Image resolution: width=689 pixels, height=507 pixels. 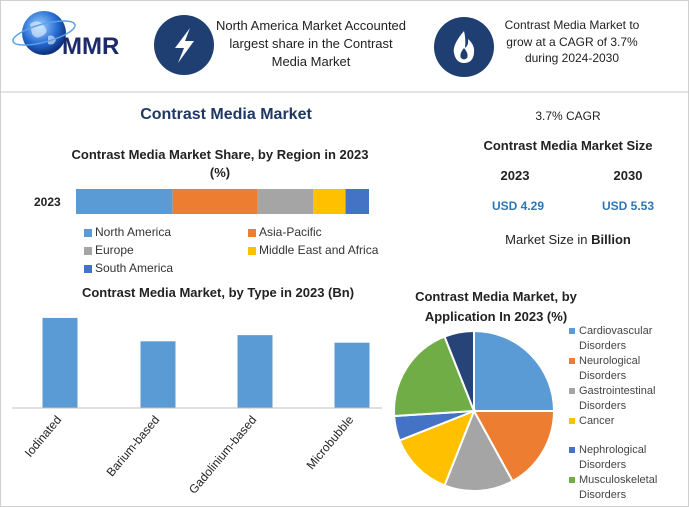 I want to click on legend-label: Neurological Disorders, so click(x=610, y=368).